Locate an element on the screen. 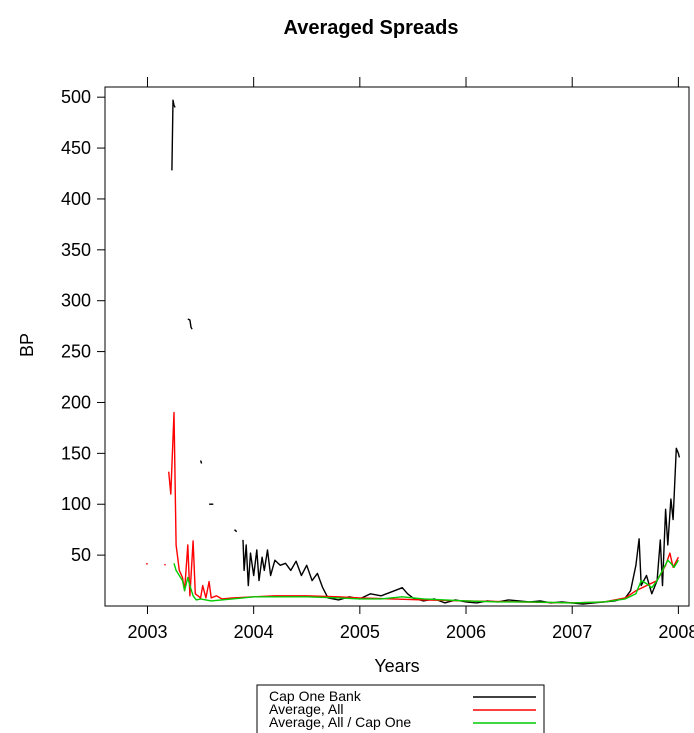 The image size is (694, 733). y-tick-label: 150 is located at coordinates (76, 453).